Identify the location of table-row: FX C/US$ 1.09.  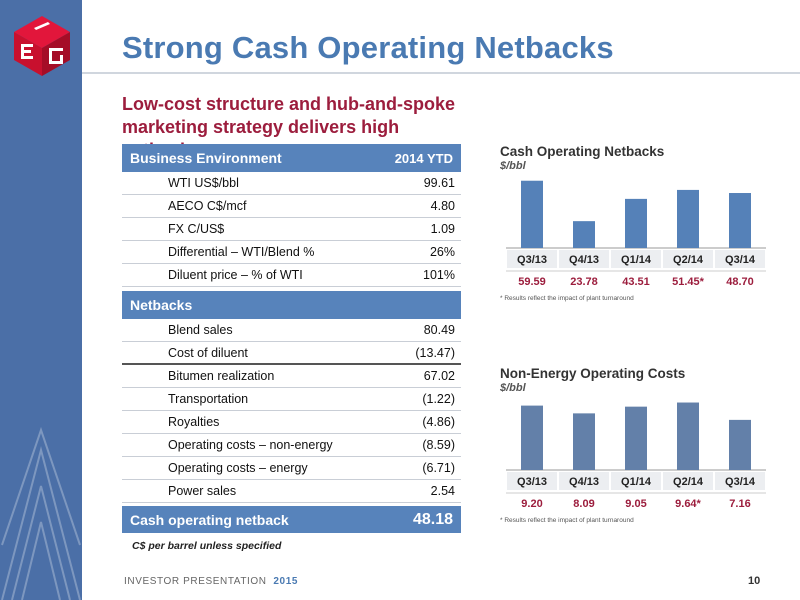
(291, 229).